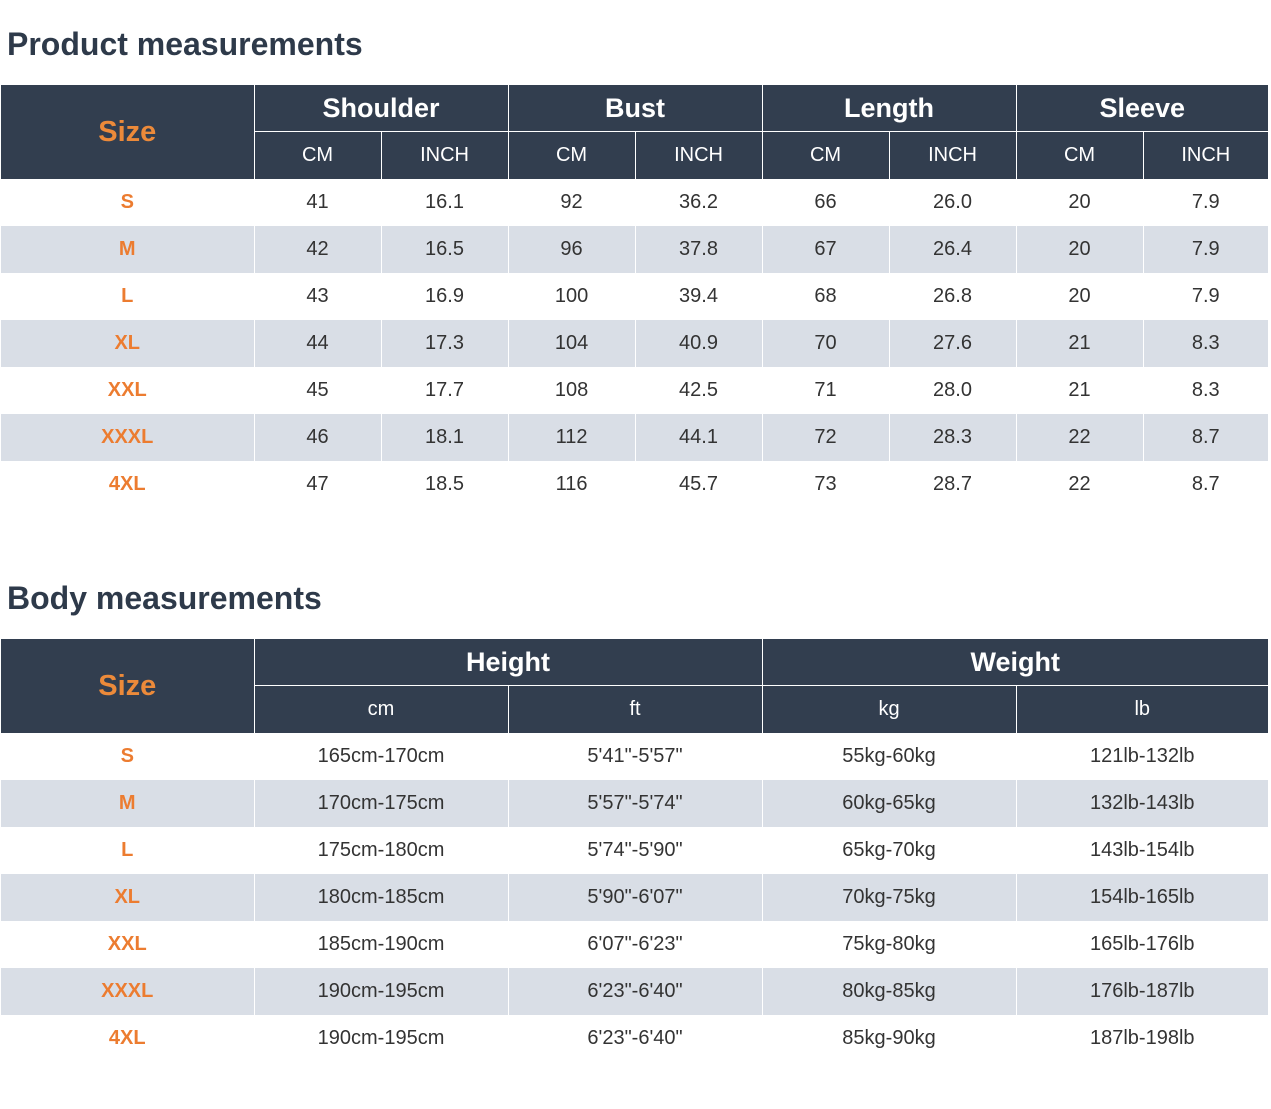 The width and height of the screenshot is (1271, 1109). Describe the element at coordinates (571, 390) in the screenshot. I see `bust-cm-cell: 108` at that location.